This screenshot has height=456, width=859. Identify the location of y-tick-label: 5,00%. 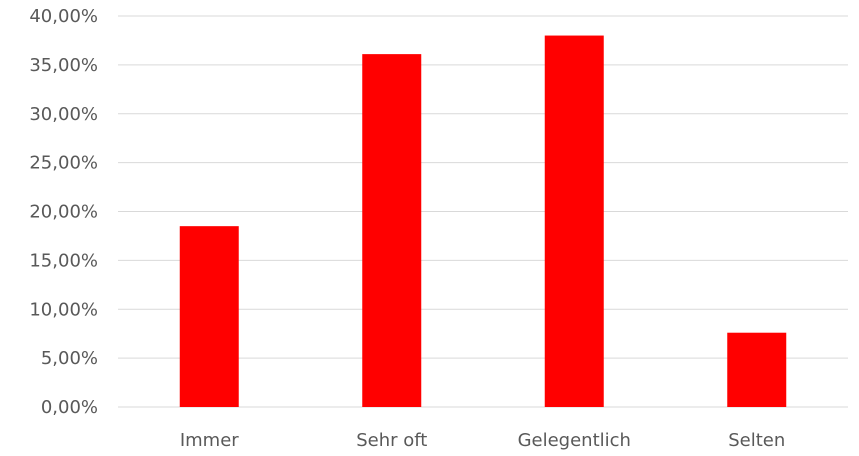
(69, 358).